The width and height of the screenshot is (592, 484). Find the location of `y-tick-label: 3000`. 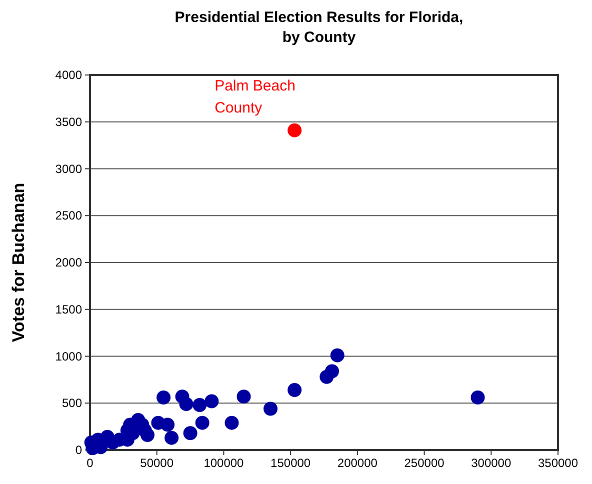

y-tick-label: 3000 is located at coordinates (68, 169).